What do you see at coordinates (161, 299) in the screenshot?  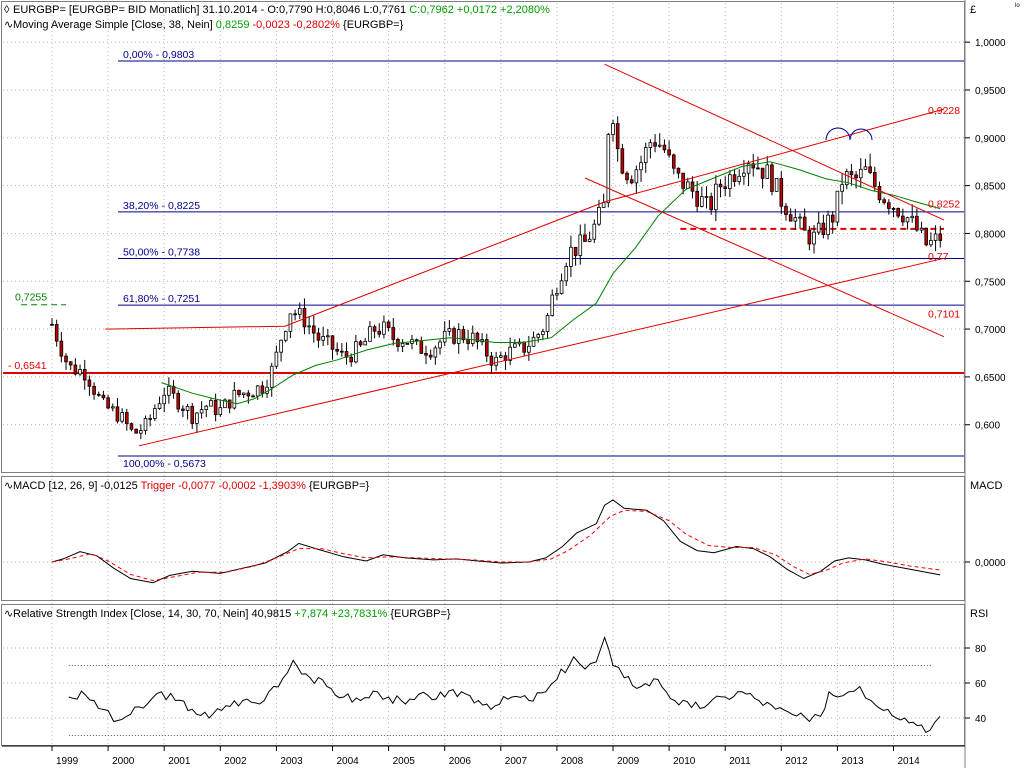 I see `fib-level-label: 61,80% - 0,7251` at bounding box center [161, 299].